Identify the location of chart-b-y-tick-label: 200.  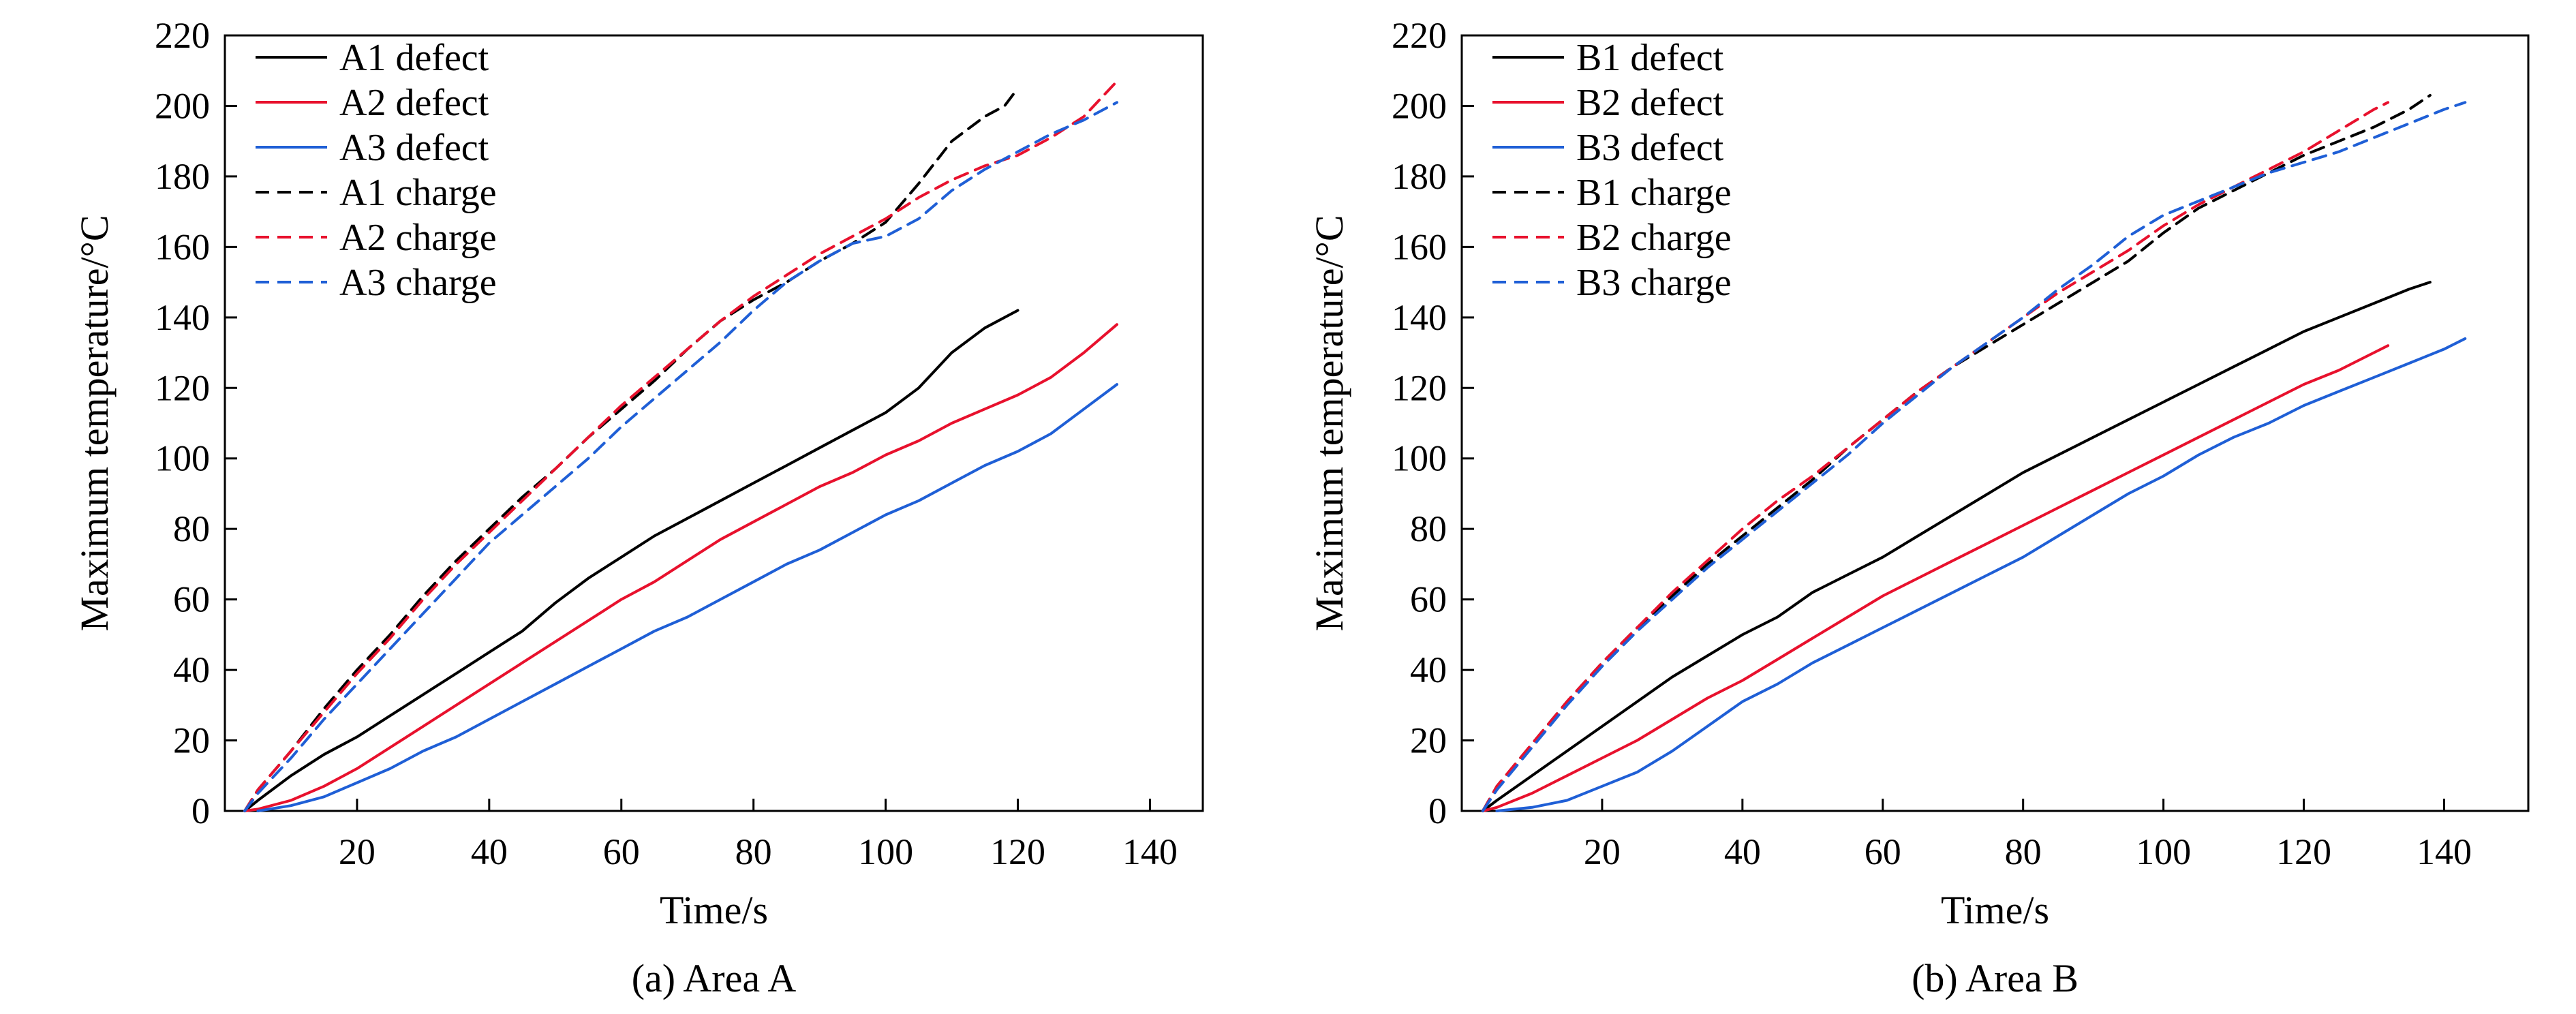
(1420, 105).